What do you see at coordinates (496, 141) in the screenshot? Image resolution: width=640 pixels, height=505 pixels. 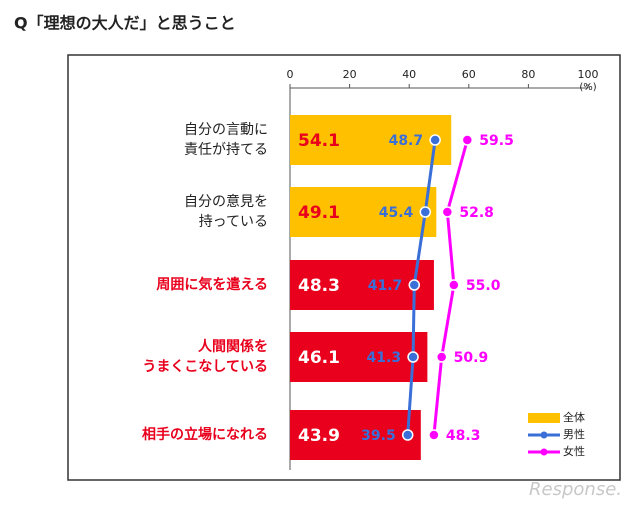 I see `value-label: 59.5` at bounding box center [496, 141].